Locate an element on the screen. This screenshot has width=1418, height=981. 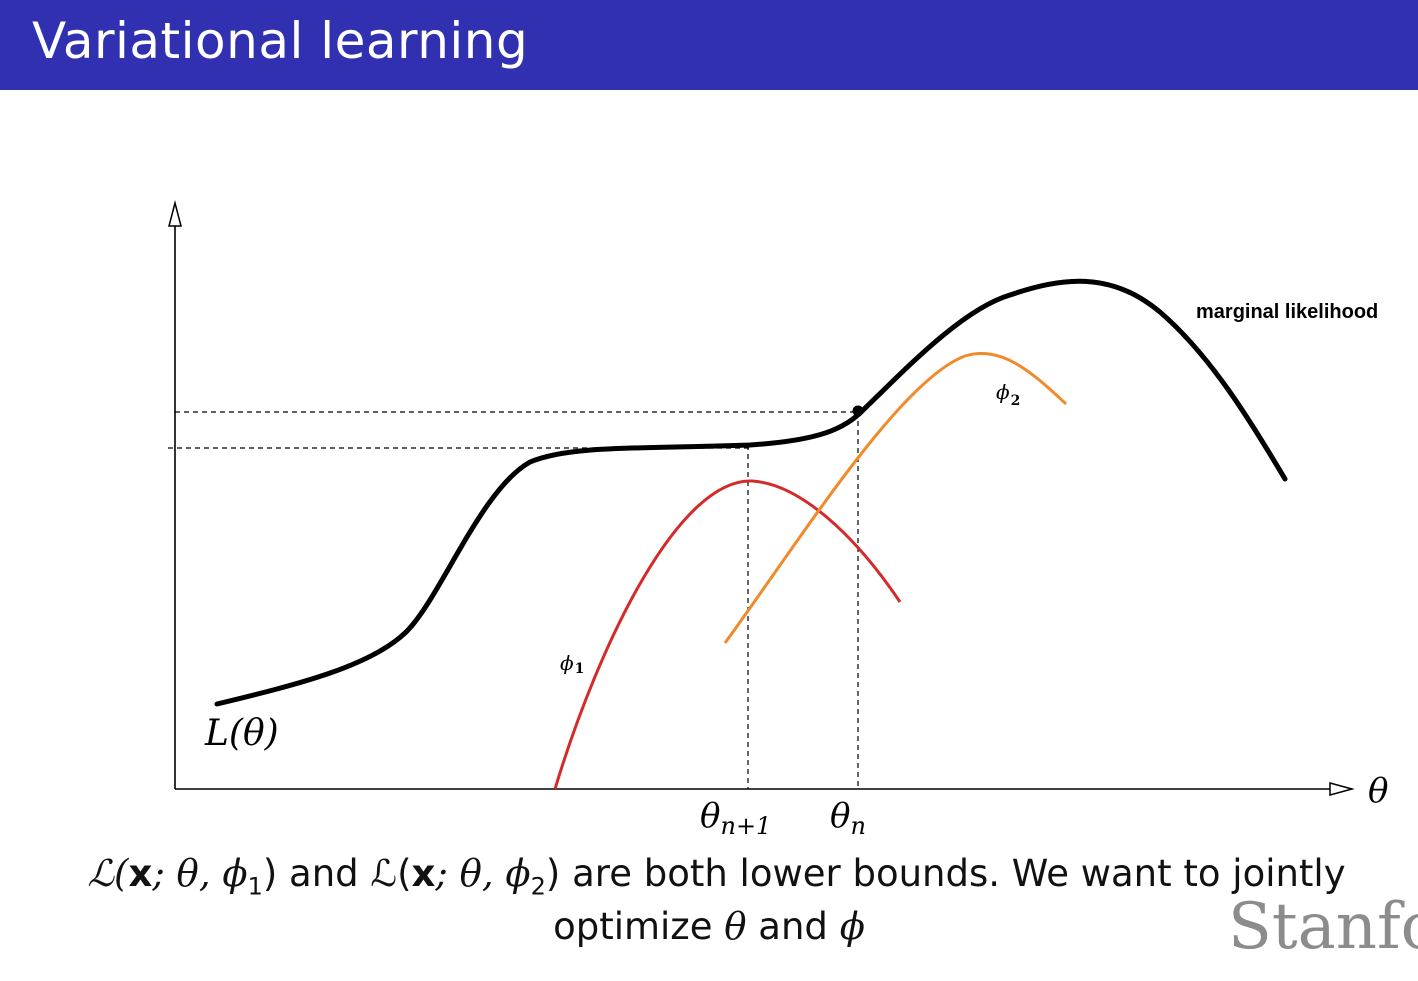
slide-title: Variational learning is located at coordinates (280, 41).